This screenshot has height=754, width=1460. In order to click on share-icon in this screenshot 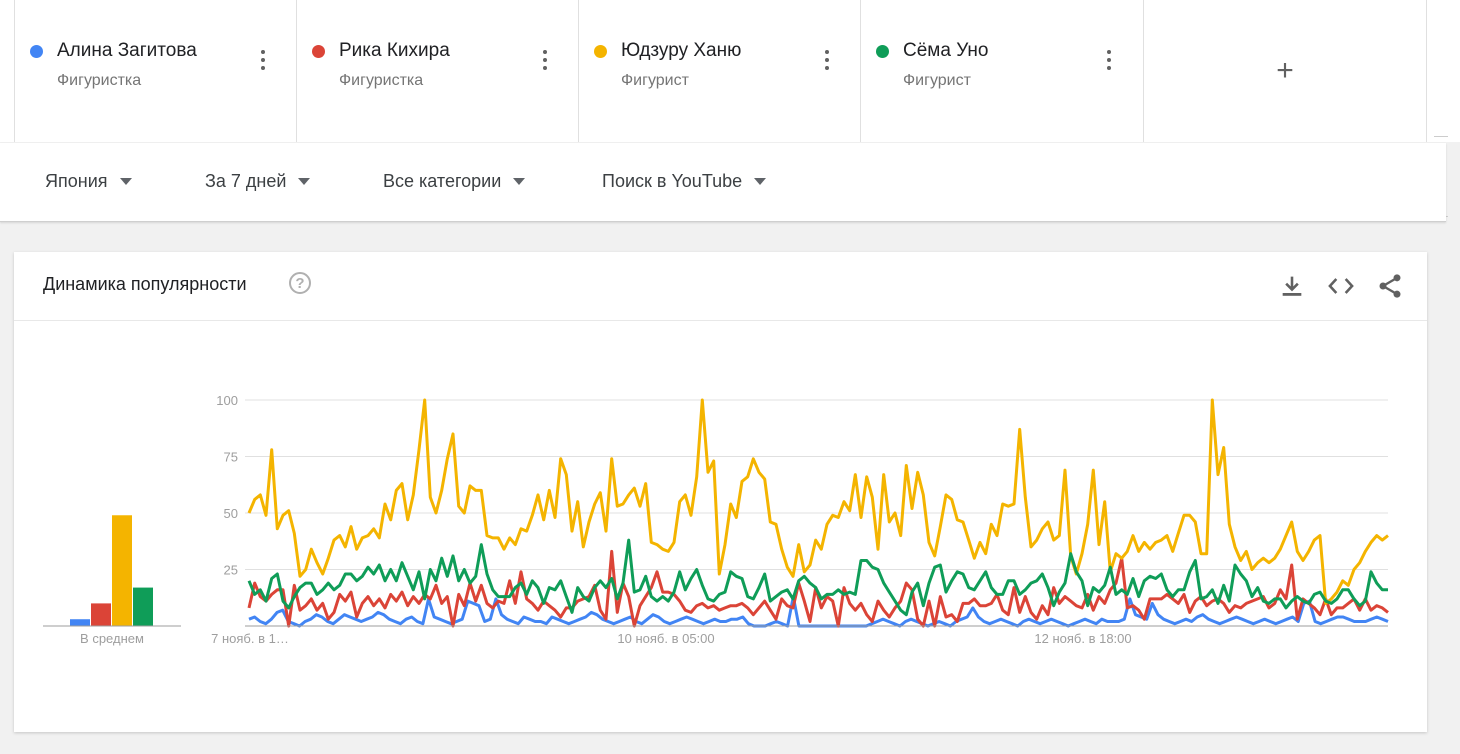, I will do `click(1390, 286)`.